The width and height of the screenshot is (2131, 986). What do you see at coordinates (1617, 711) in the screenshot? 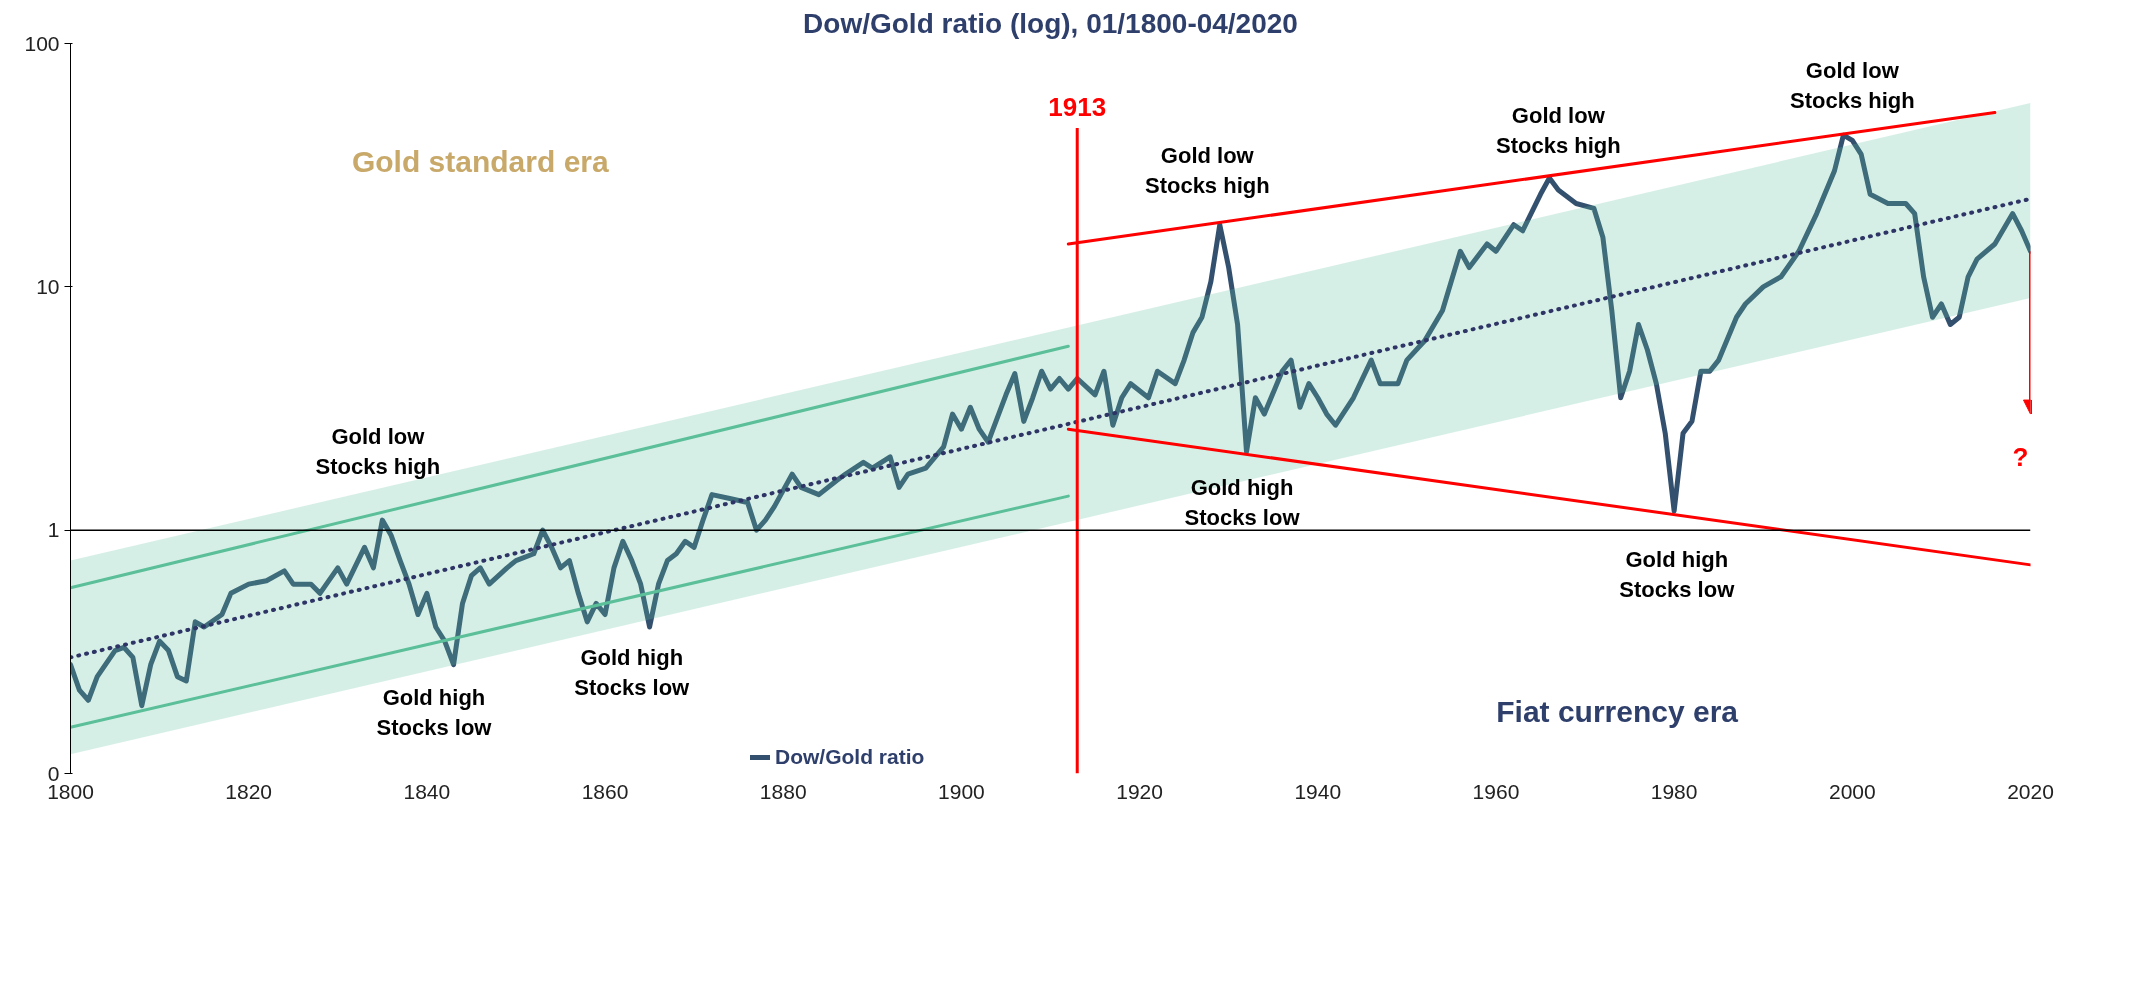
I see `annotation: Fiat currency era` at bounding box center [1617, 711].